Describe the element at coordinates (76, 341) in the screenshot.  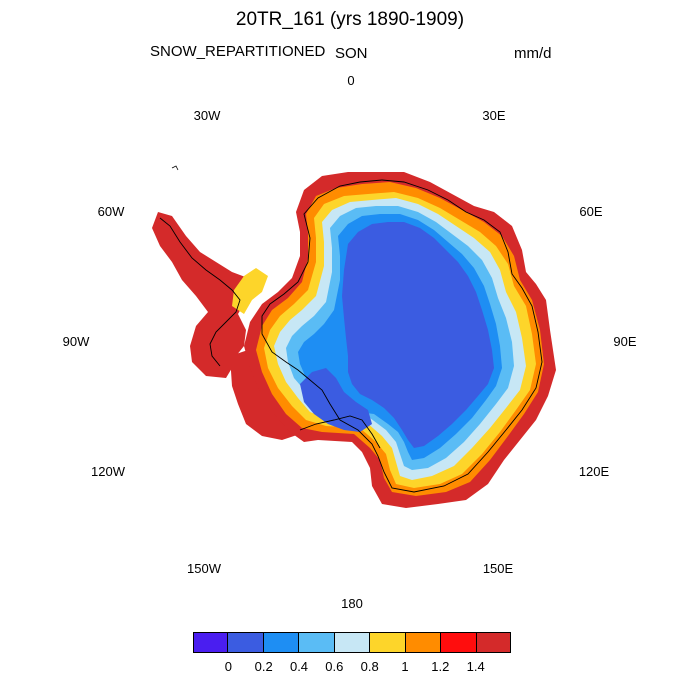
I see `lon-label-90w: 90W` at that location.